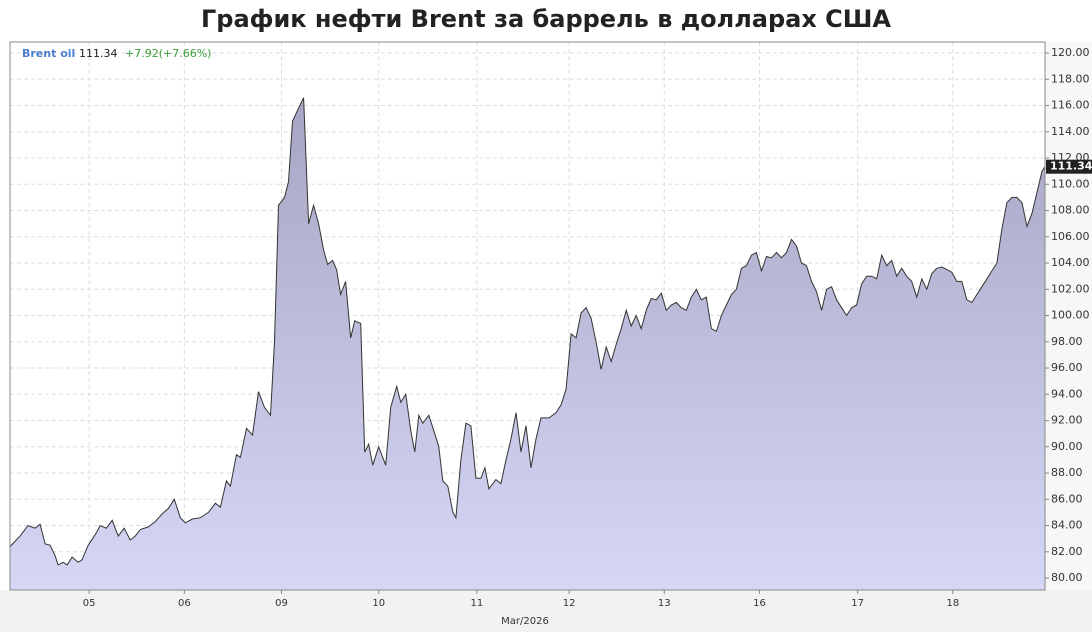 The image size is (1092, 632). What do you see at coordinates (1067, 446) in the screenshot?
I see `y-tick-label: 90.00` at bounding box center [1067, 446].